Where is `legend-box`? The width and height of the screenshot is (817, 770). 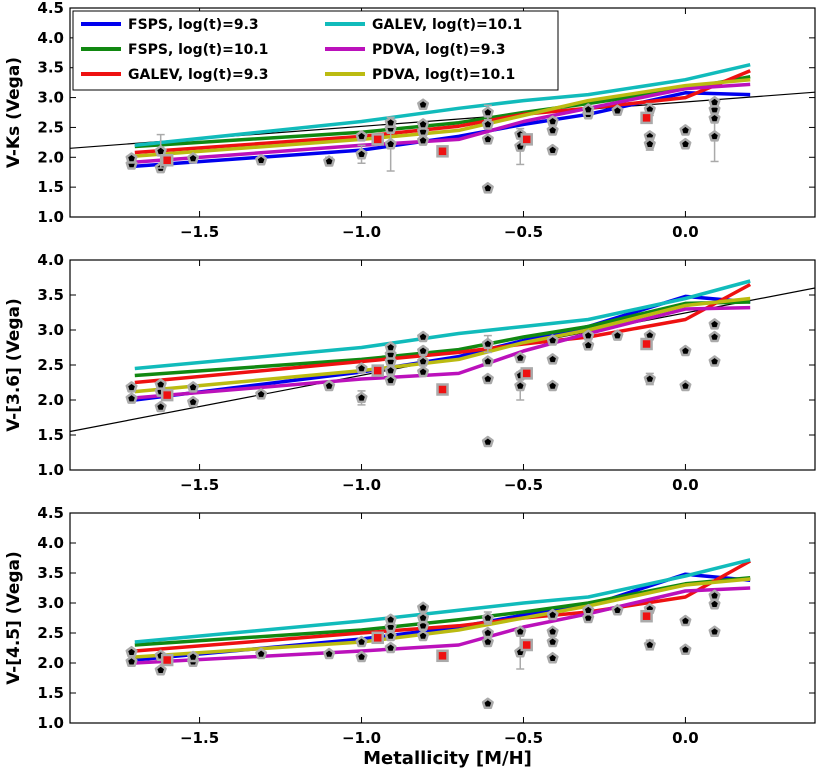
legend-box is located at coordinates (315, 50).